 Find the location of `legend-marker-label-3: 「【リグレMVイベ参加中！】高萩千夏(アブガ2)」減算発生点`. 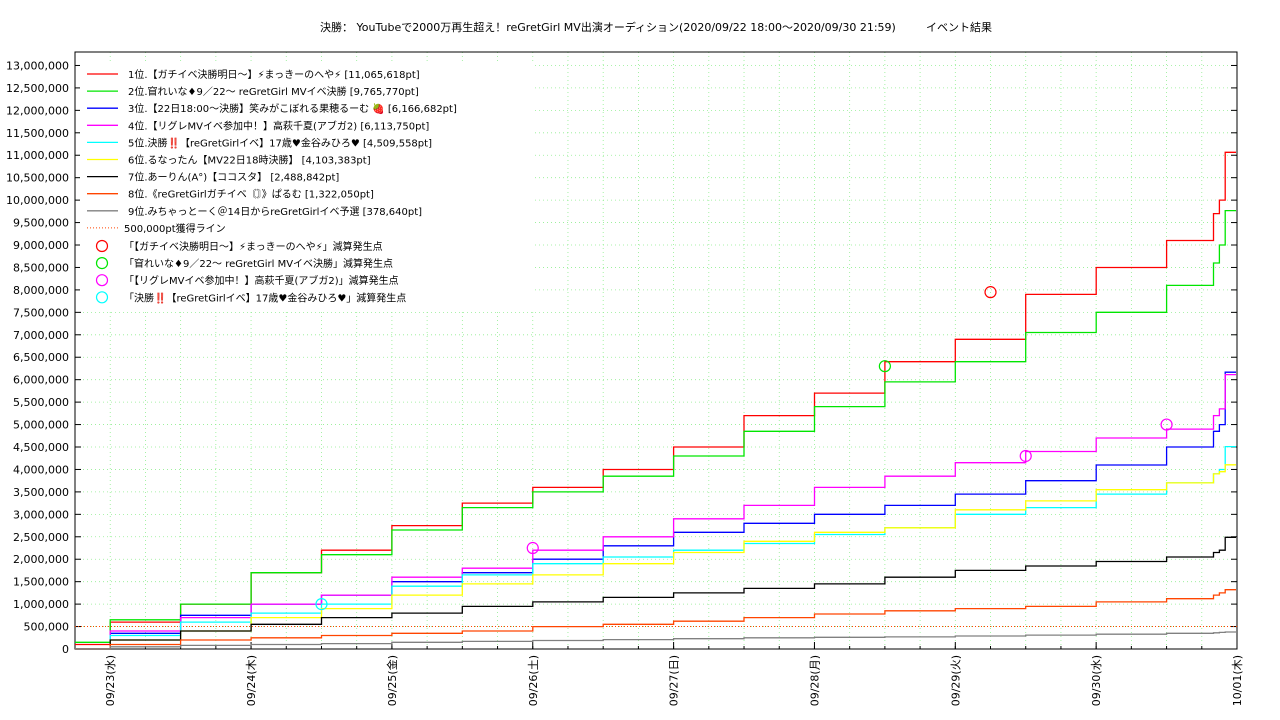

legend-marker-label-3: 「【リグレMVイベ参加中！】高萩千夏(アブガ2)」減算発生点 is located at coordinates (261, 280).